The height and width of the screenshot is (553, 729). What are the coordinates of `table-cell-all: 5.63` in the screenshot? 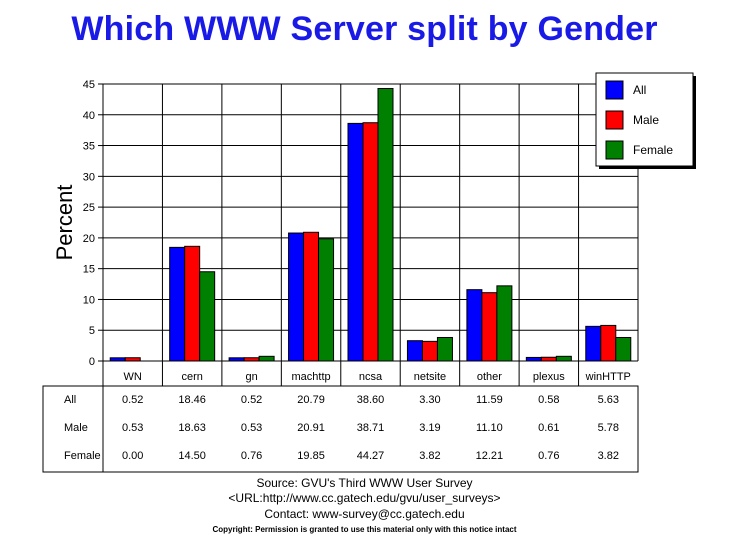 It's located at (608, 400).